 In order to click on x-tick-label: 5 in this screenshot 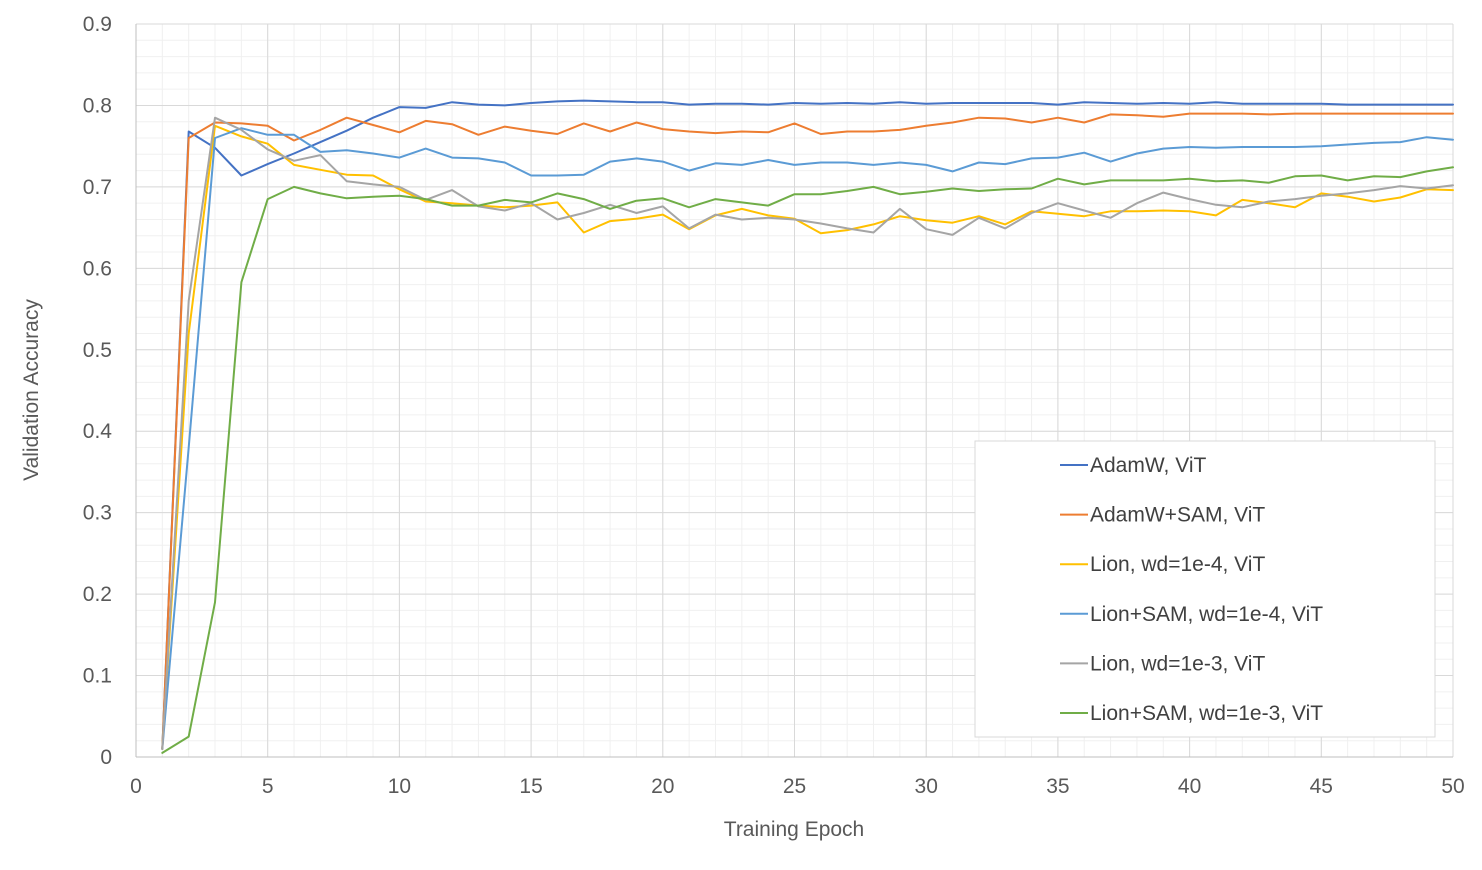, I will do `click(268, 786)`.